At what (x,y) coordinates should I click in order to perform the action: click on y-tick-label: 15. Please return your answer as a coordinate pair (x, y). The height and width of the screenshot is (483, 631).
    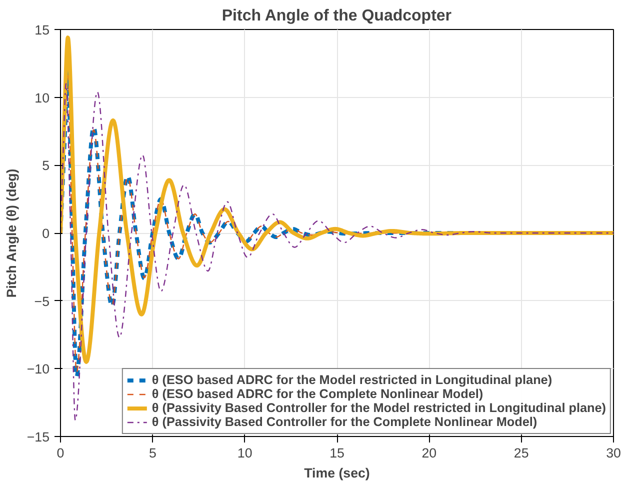
    Looking at the image, I should click on (42, 30).